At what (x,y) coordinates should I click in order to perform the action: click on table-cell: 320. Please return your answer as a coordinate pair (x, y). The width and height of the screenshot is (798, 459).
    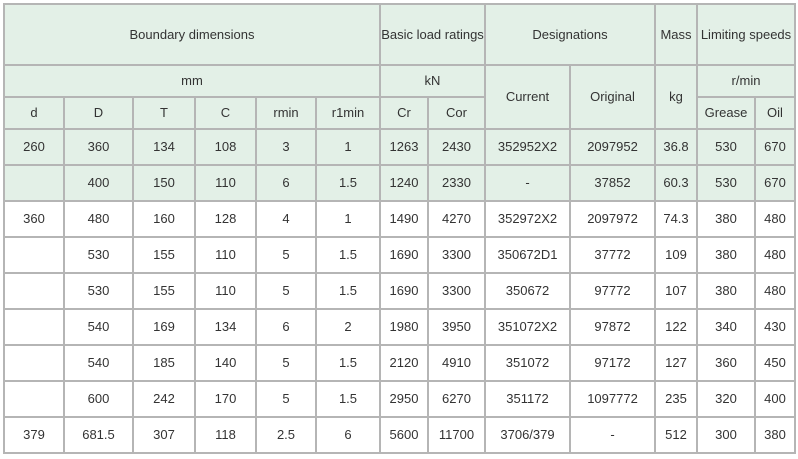
    Looking at the image, I should click on (726, 399).